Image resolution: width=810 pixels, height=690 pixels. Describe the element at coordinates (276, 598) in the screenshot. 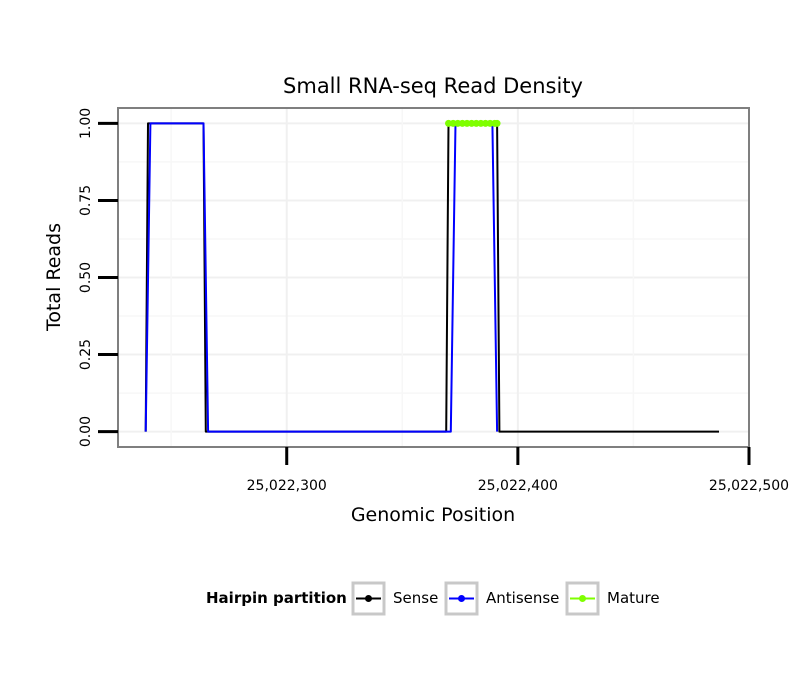

I see `legend-title: Hairpin partition` at that location.